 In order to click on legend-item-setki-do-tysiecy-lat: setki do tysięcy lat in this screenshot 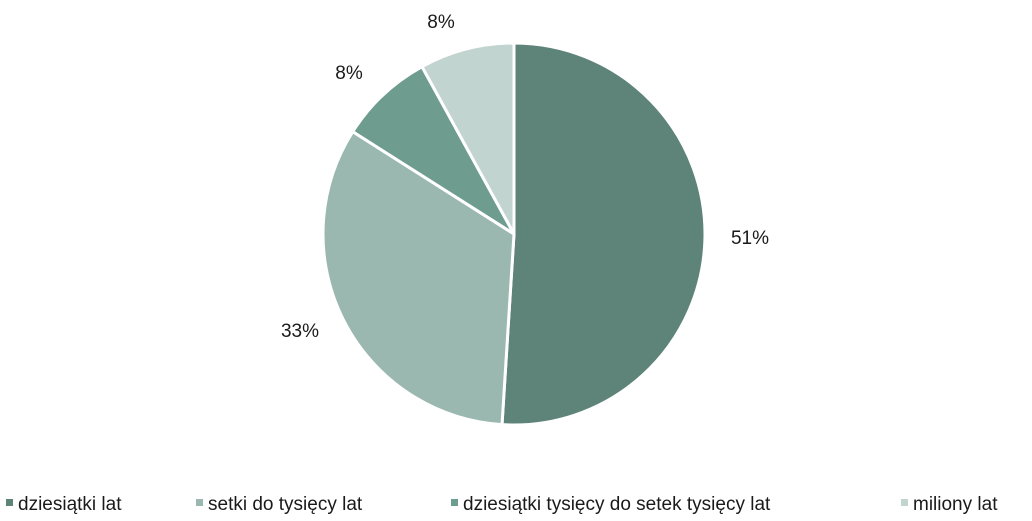, I will do `click(279, 504)`.